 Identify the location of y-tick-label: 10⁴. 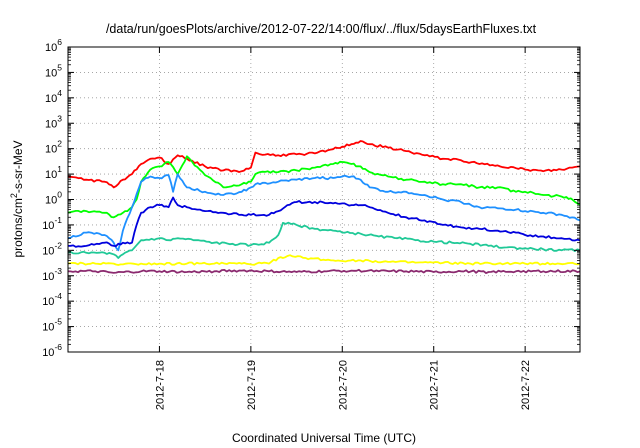
(53, 96).